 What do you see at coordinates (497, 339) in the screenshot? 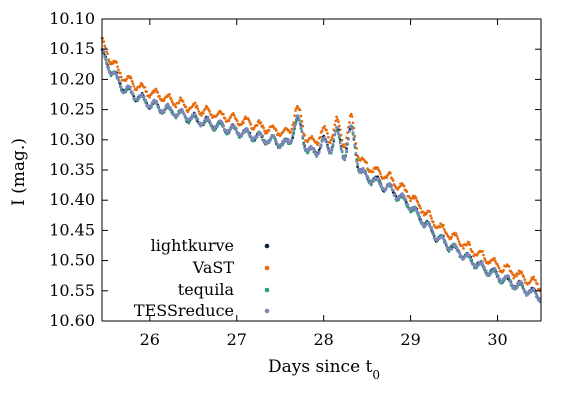
I see `x-tick-label: 30` at bounding box center [497, 339].